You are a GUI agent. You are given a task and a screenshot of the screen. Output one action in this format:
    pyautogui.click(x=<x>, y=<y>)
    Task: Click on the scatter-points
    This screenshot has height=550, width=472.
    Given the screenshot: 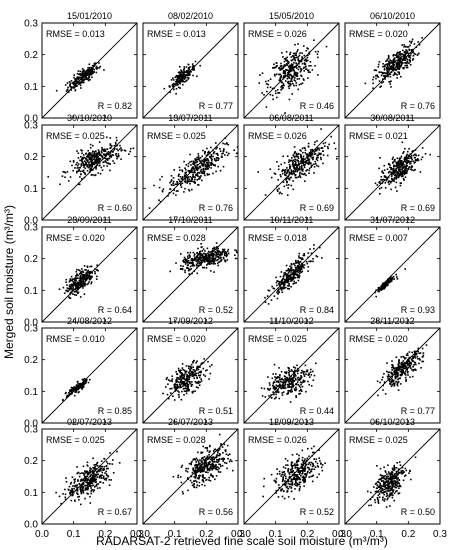 What is the action you would take?
    pyautogui.click(x=88, y=478)
    